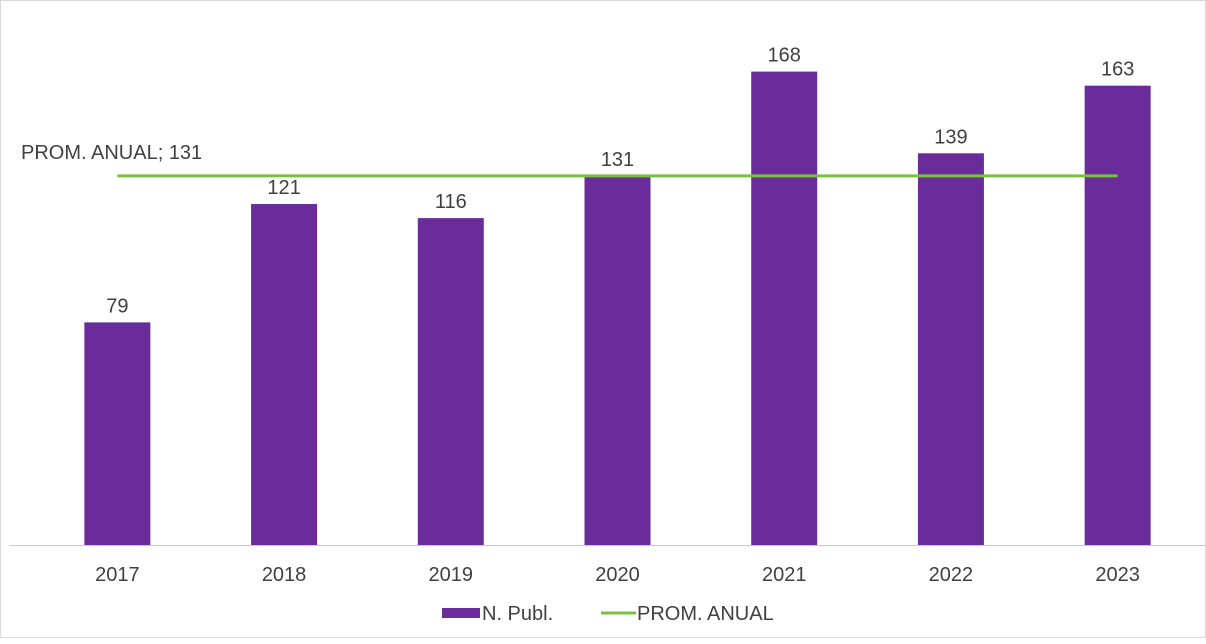 The width and height of the screenshot is (1206, 644). What do you see at coordinates (608, 614) in the screenshot?
I see `legend: N. Publ. PROM. ANUAL` at bounding box center [608, 614].